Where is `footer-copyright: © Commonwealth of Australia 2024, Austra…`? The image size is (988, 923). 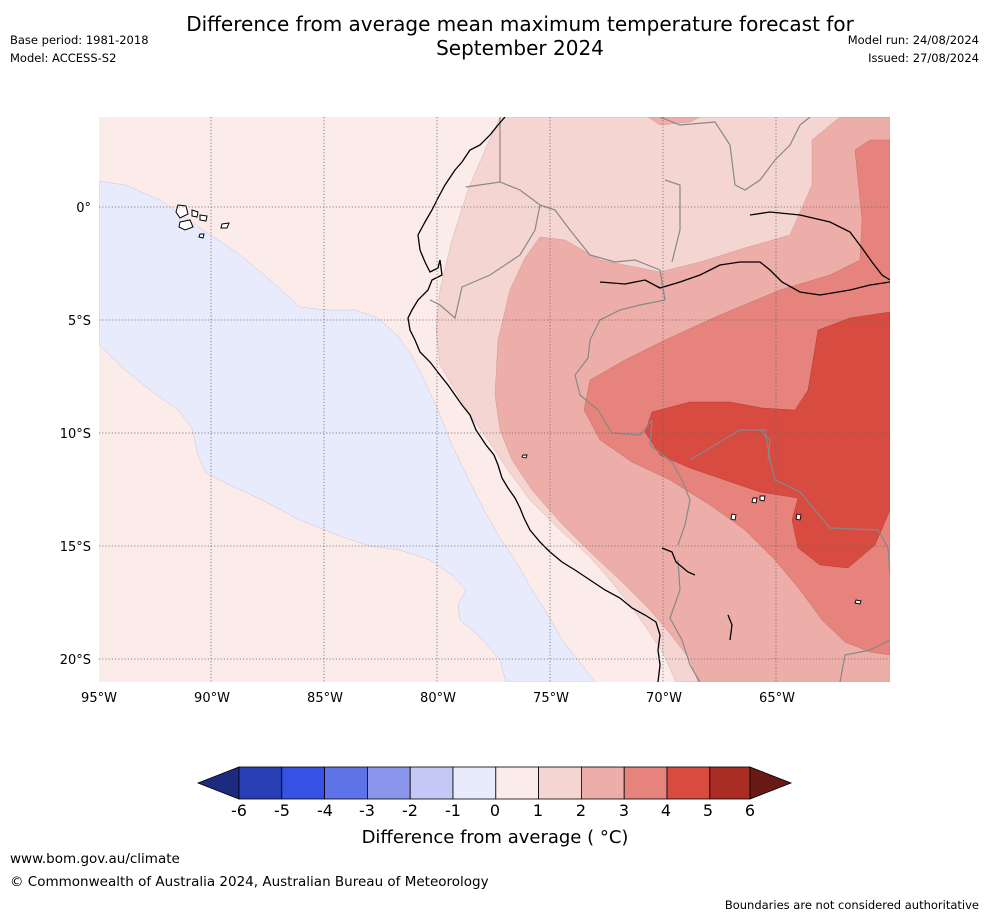
footer-copyright: © Commonwealth of Australia 2024, Austra… is located at coordinates (249, 882).